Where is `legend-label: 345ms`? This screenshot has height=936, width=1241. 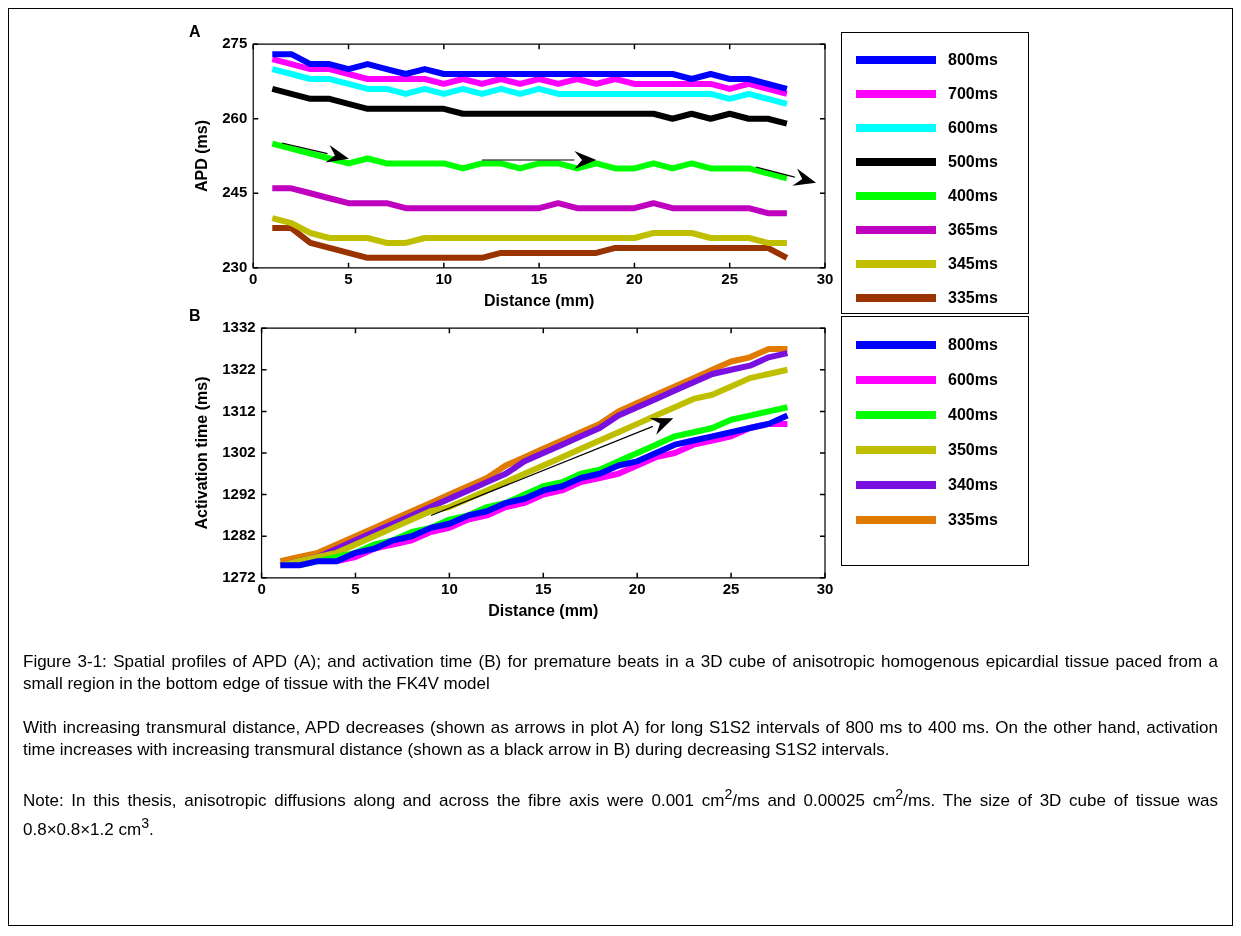
legend-label: 345ms is located at coordinates (973, 264).